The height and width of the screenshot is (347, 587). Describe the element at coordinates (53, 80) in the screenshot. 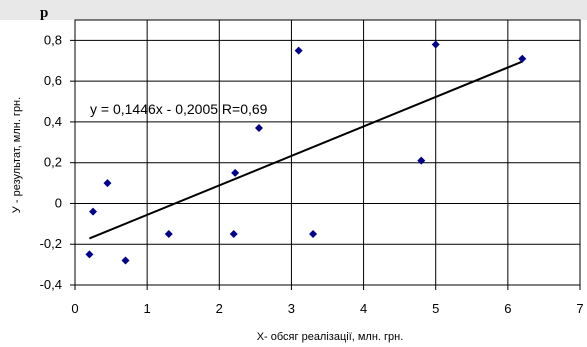

I see `y-tick-label: 0,6` at that location.